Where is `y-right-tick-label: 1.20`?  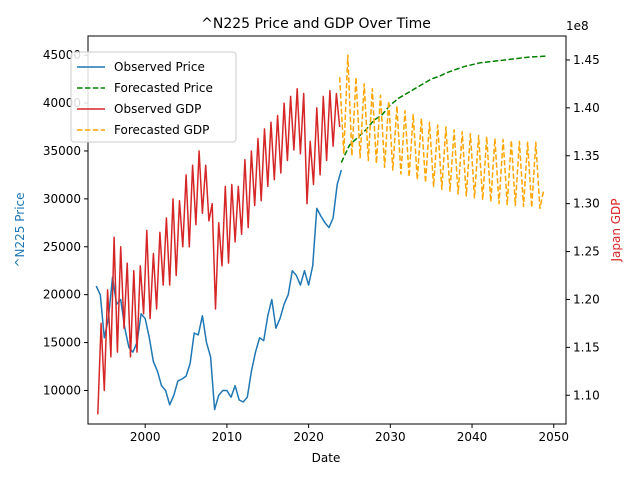 y-right-tick-label: 1.20 is located at coordinates (586, 299).